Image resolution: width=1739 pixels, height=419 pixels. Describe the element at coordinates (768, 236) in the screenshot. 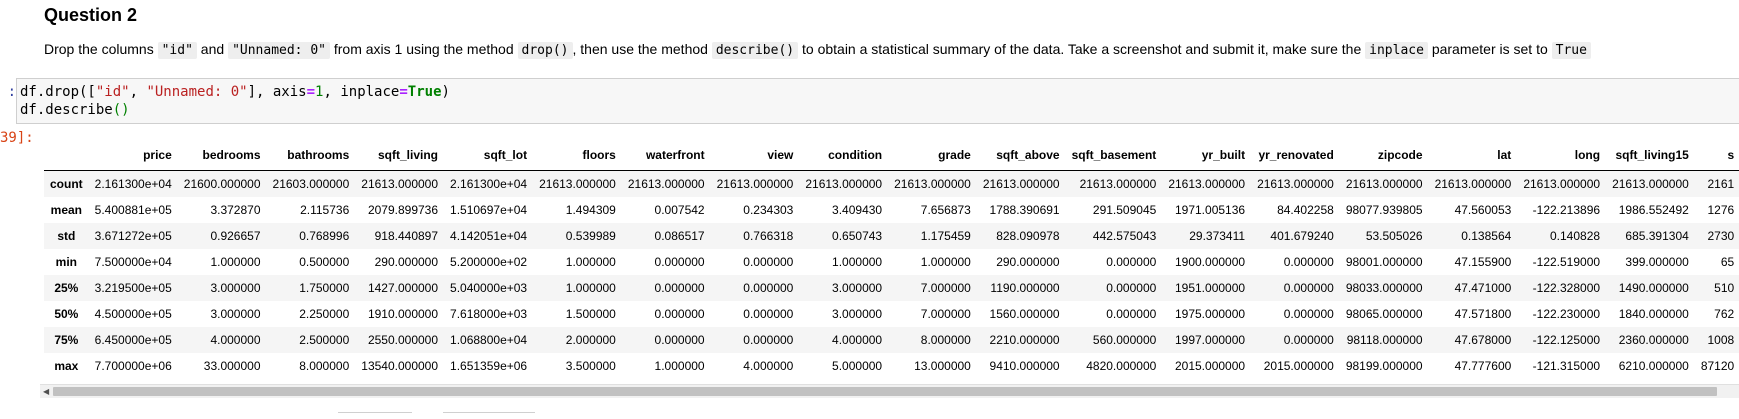

I see `table-cell: 0.766318` at that location.